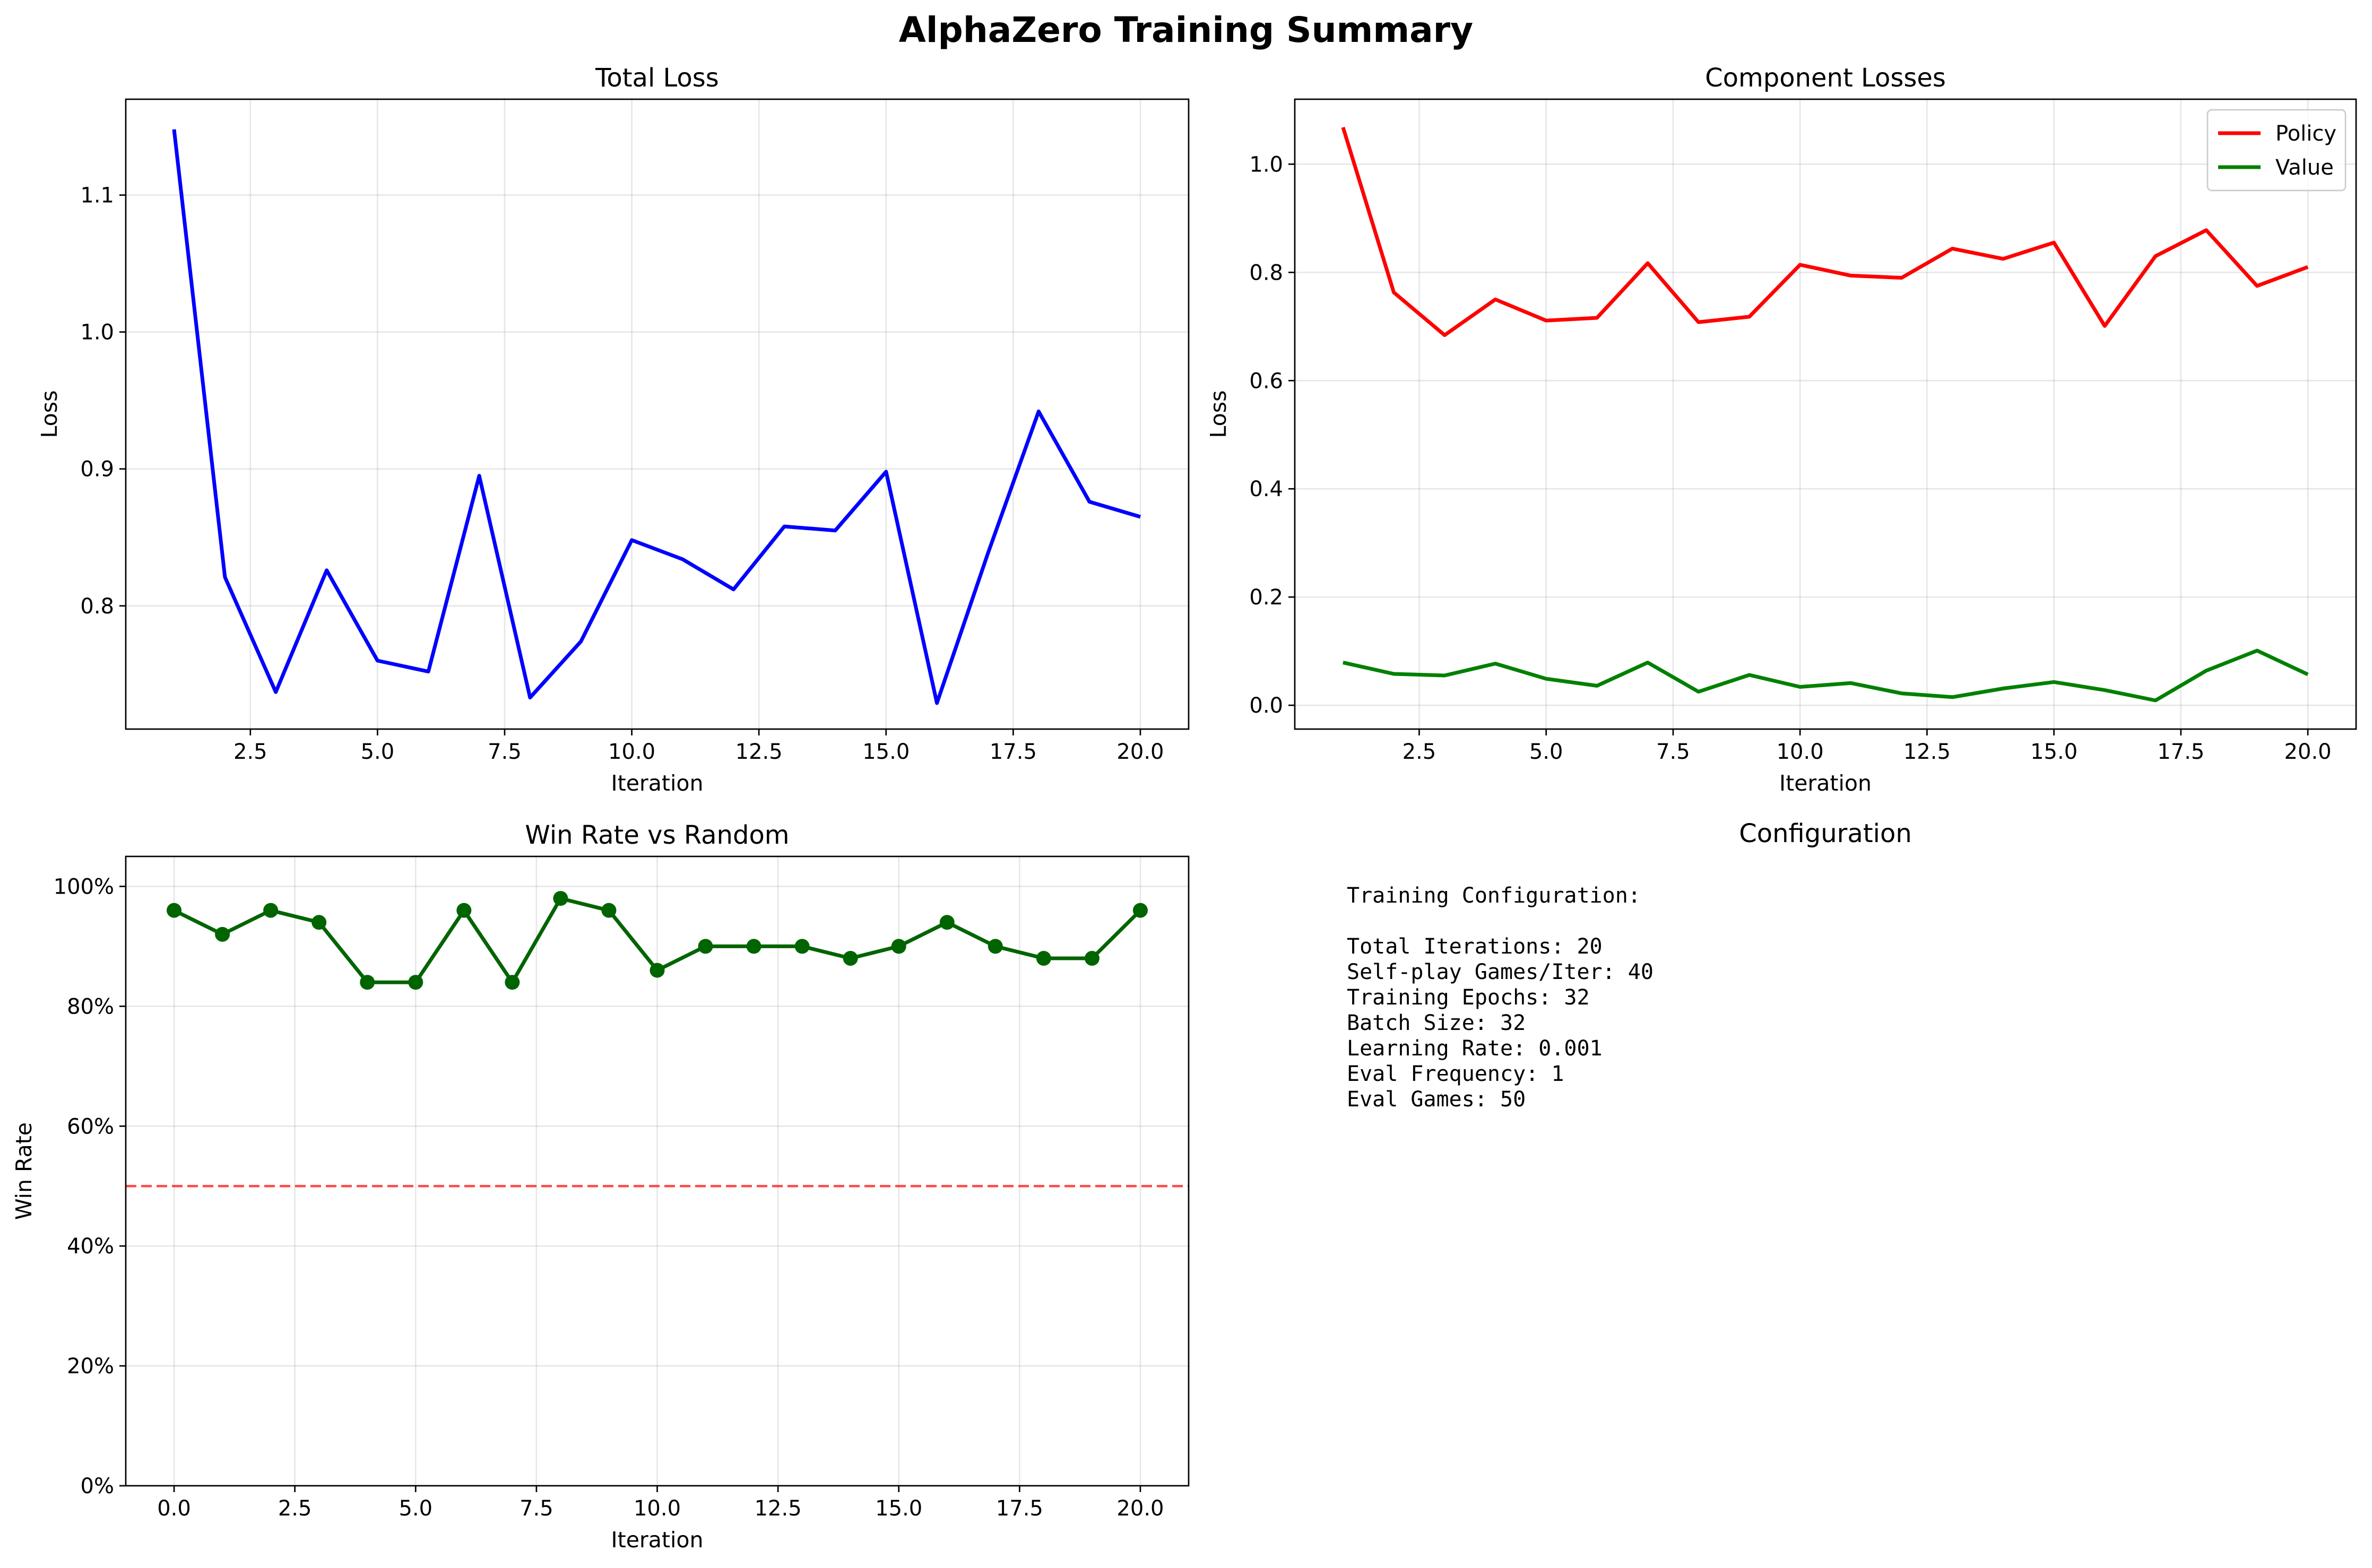 The width and height of the screenshot is (2372, 1568). What do you see at coordinates (24, 1171) in the screenshot?
I see `y-axis-label: Win Rate` at bounding box center [24, 1171].